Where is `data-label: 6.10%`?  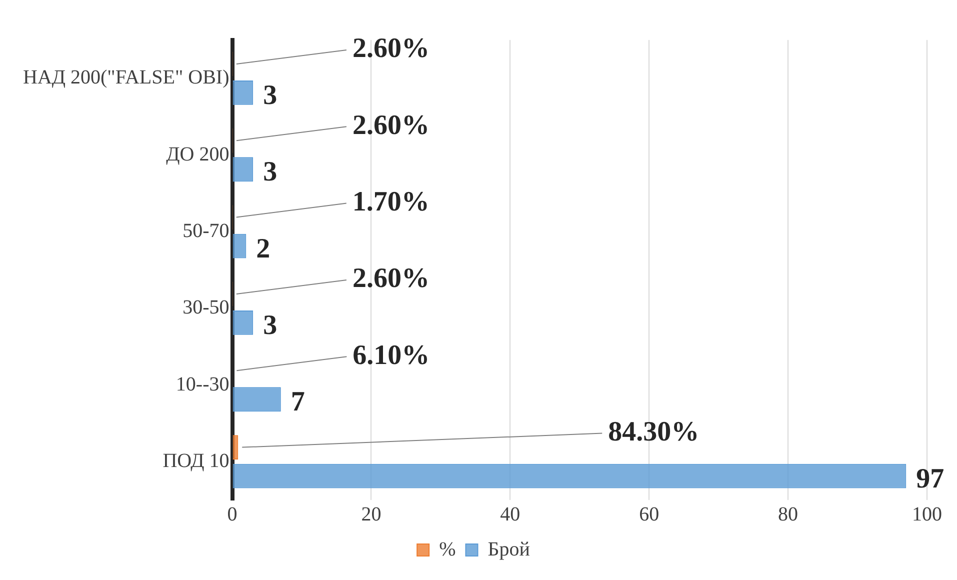 data-label: 6.10% is located at coordinates (391, 355).